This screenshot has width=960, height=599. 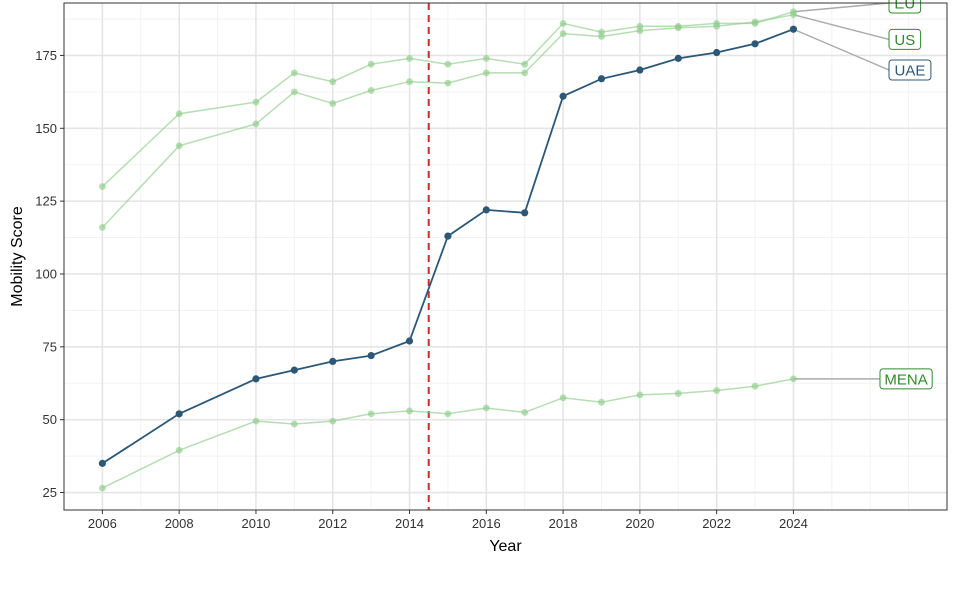 What do you see at coordinates (841, 27) in the screenshot?
I see `label-connector-us` at bounding box center [841, 27].